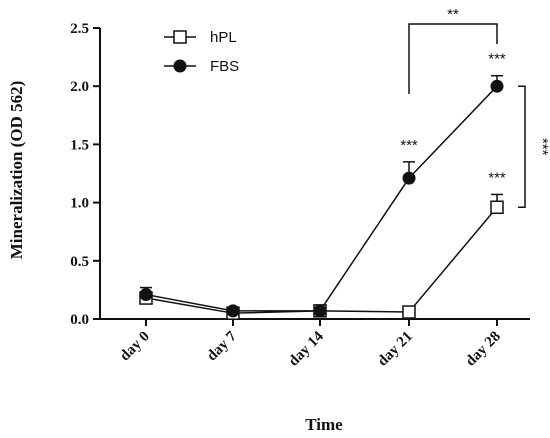 This screenshot has height=438, width=550. I want to click on y-tick-label: 2.5, so click(79, 29).